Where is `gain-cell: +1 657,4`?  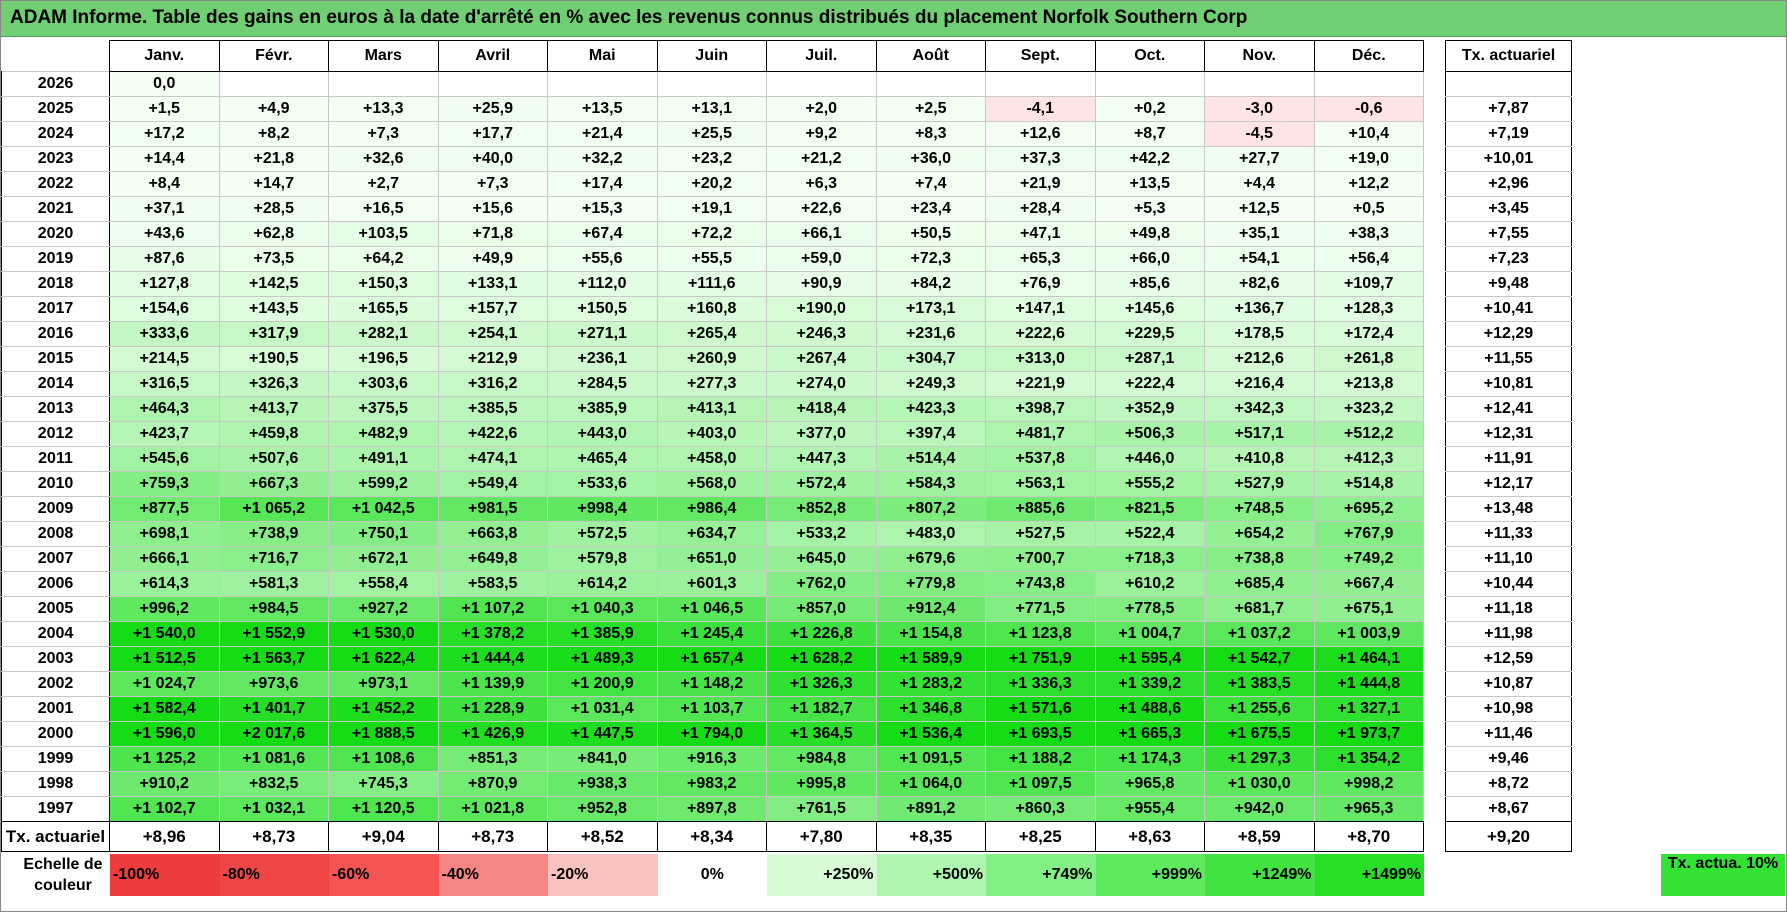 gain-cell: +1 657,4 is located at coordinates (711, 659).